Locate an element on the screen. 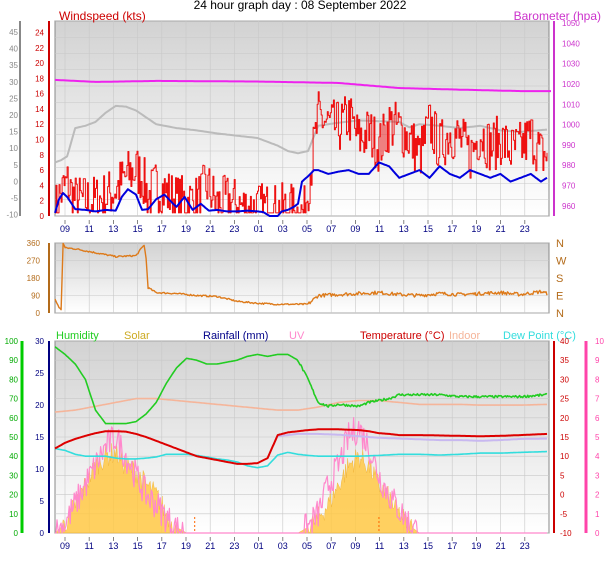 The height and width of the screenshot is (561, 608). rain-y-tick-label: 0 is located at coordinates (42, 533).